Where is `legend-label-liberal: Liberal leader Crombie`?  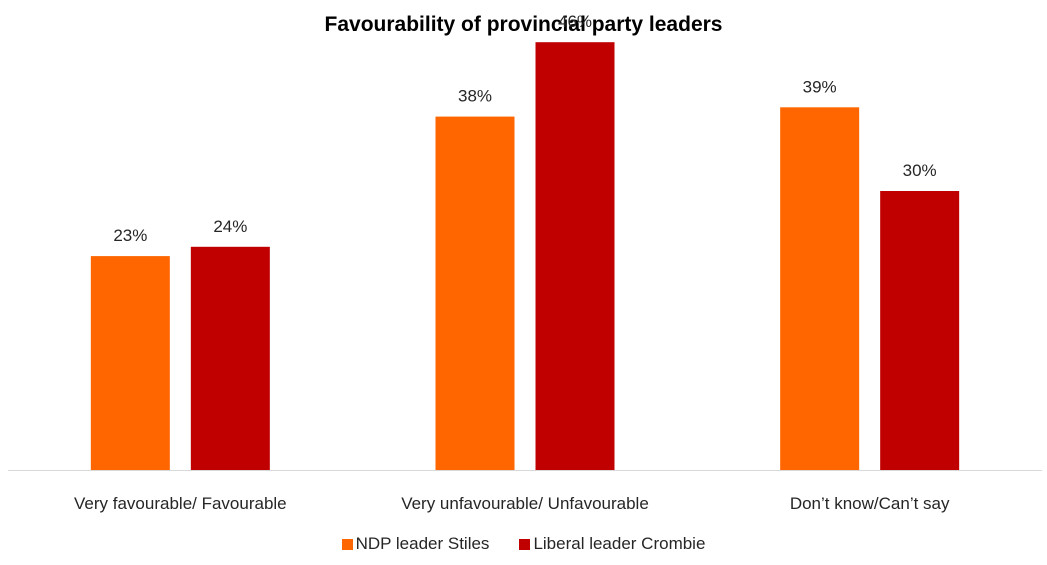 legend-label-liberal: Liberal leader Crombie is located at coordinates (619, 543).